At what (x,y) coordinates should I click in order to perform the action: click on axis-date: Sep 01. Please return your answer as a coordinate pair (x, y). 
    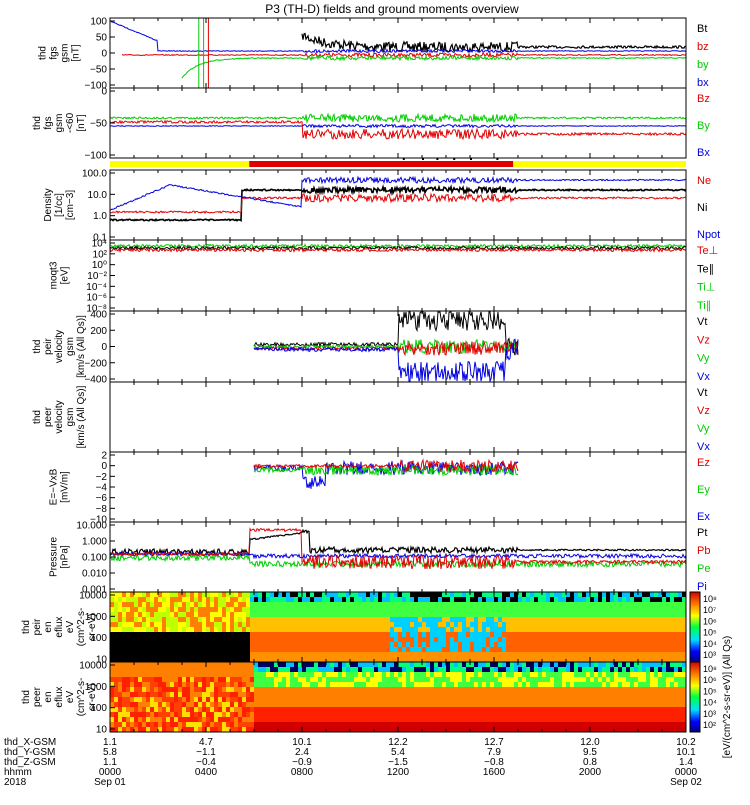
    Looking at the image, I should click on (110, 782).